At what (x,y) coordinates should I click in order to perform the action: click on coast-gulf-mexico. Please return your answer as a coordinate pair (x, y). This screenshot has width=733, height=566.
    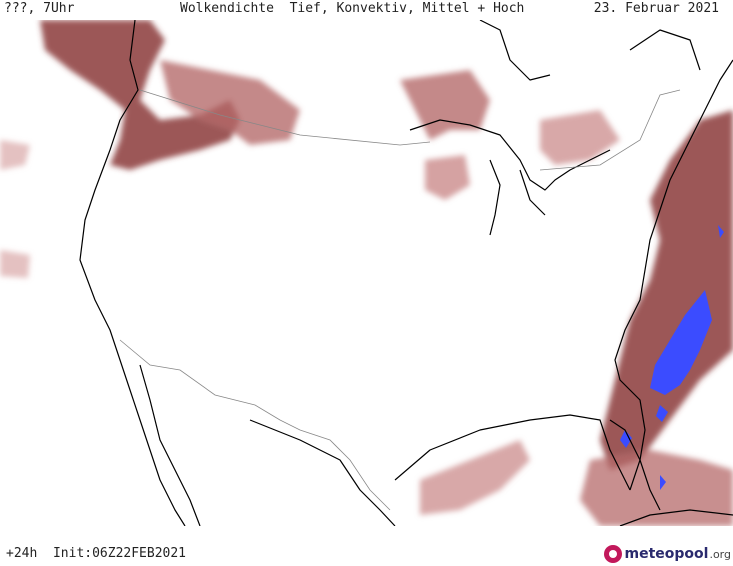
    Looking at the image, I should click on (440, 470).